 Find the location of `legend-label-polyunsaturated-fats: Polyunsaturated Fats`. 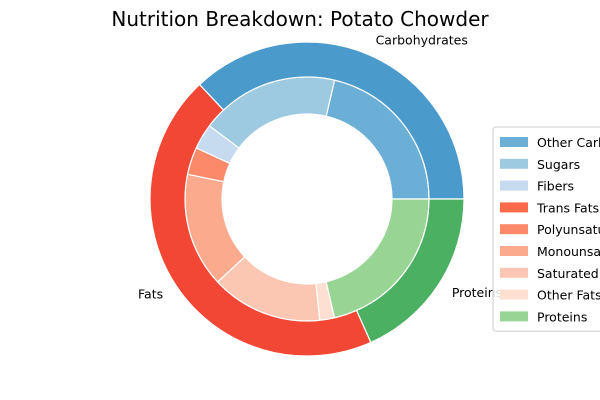

legend-label-polyunsaturated-fats: Polyunsaturated Fats is located at coordinates (568, 229).